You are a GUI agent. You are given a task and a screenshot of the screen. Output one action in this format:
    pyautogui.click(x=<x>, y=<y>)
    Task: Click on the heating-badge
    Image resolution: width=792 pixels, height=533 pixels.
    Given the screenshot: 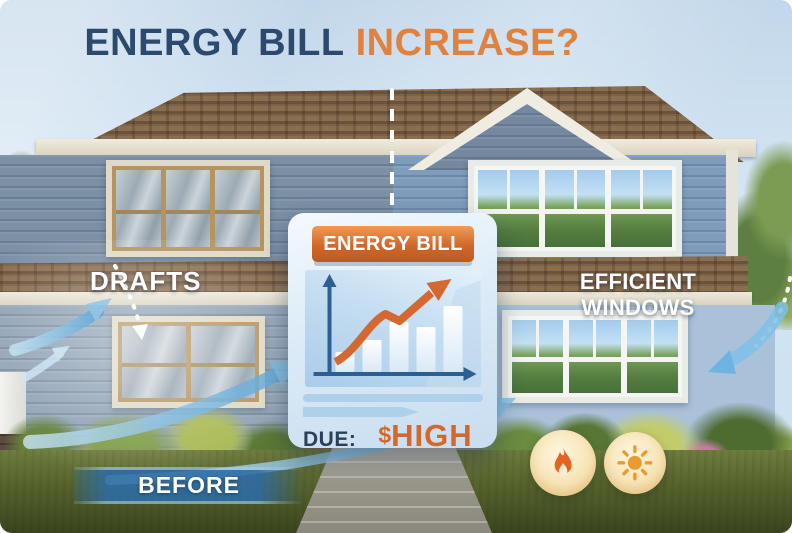 What is the action you would take?
    pyautogui.click(x=563, y=463)
    